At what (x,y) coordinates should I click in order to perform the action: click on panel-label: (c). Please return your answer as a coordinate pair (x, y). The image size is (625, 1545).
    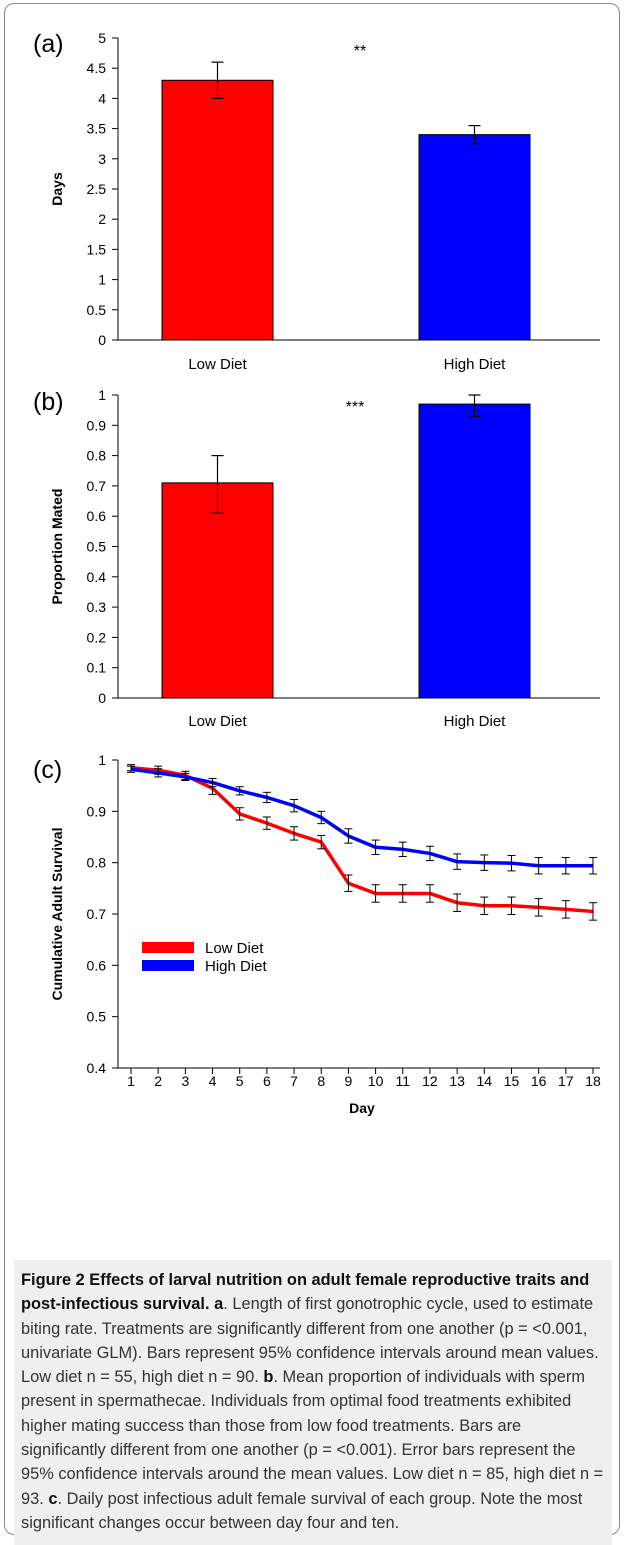
    Looking at the image, I should click on (47, 770).